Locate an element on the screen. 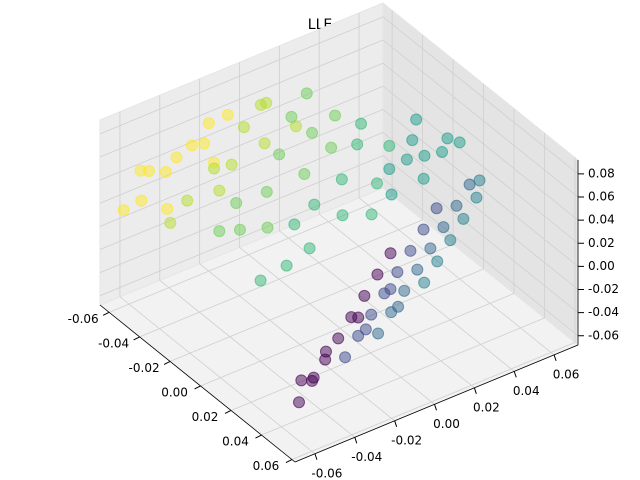  z-tick-label: 0.02 is located at coordinates (601, 243).